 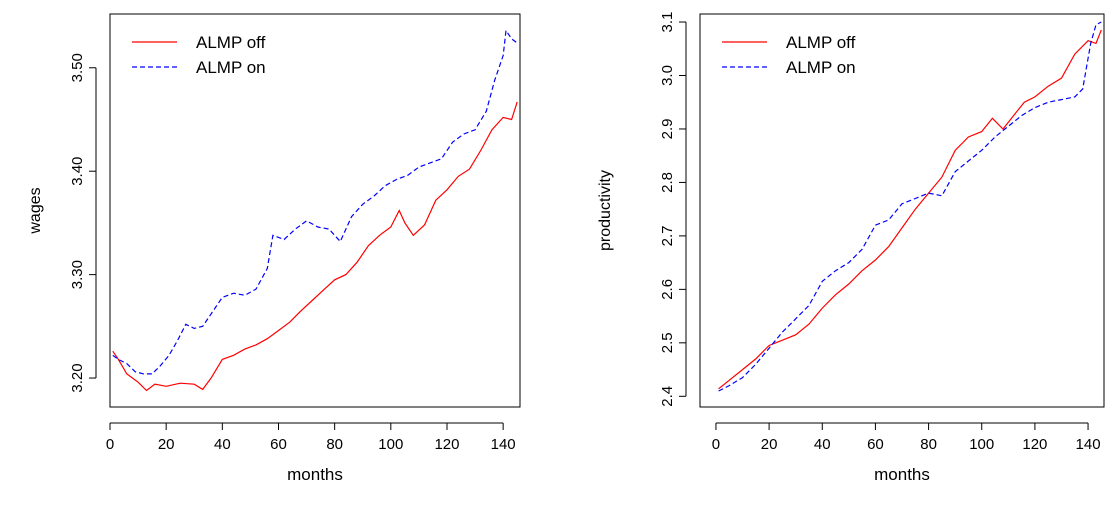 I want to click on y-tick-label: 3.30, so click(x=77, y=274).